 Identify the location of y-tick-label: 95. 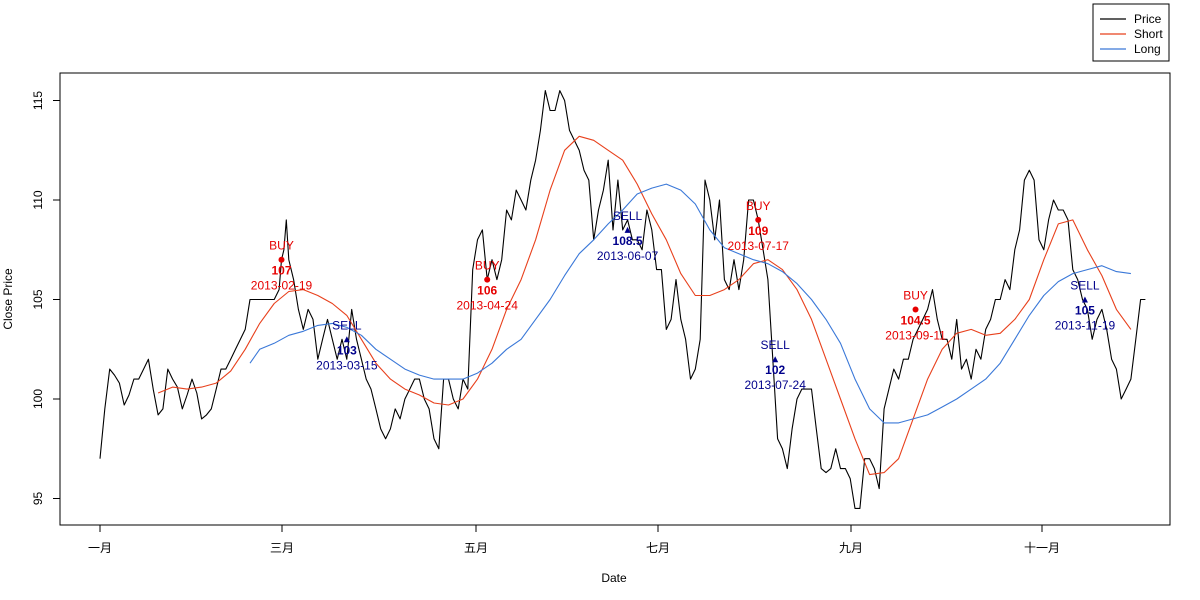
(38, 499).